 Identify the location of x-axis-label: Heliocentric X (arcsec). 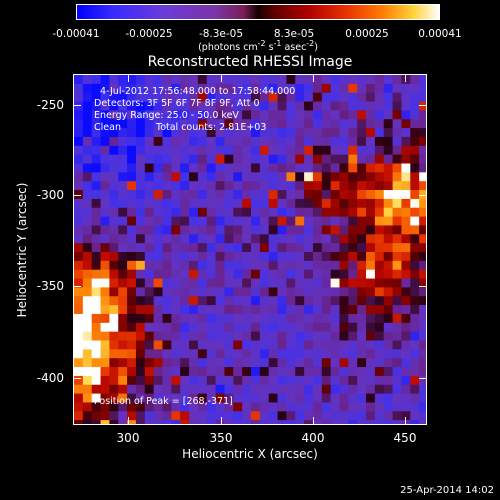
(250, 454).